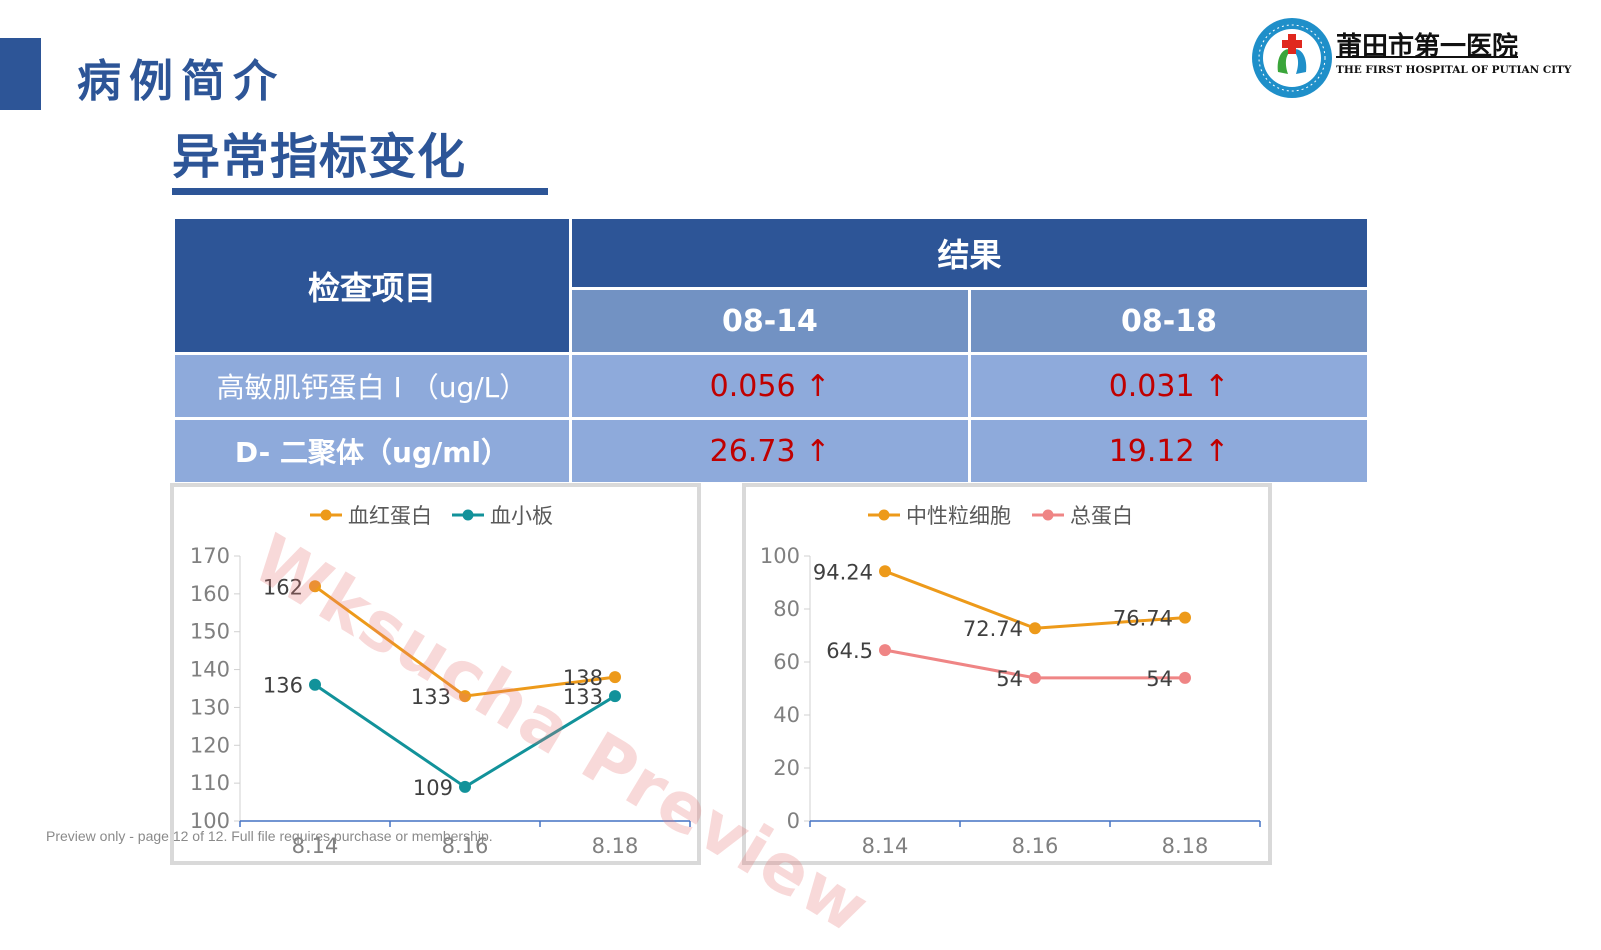 Image resolution: width=1601 pixels, height=950 pixels. I want to click on data-label: 72.74, so click(993, 629).